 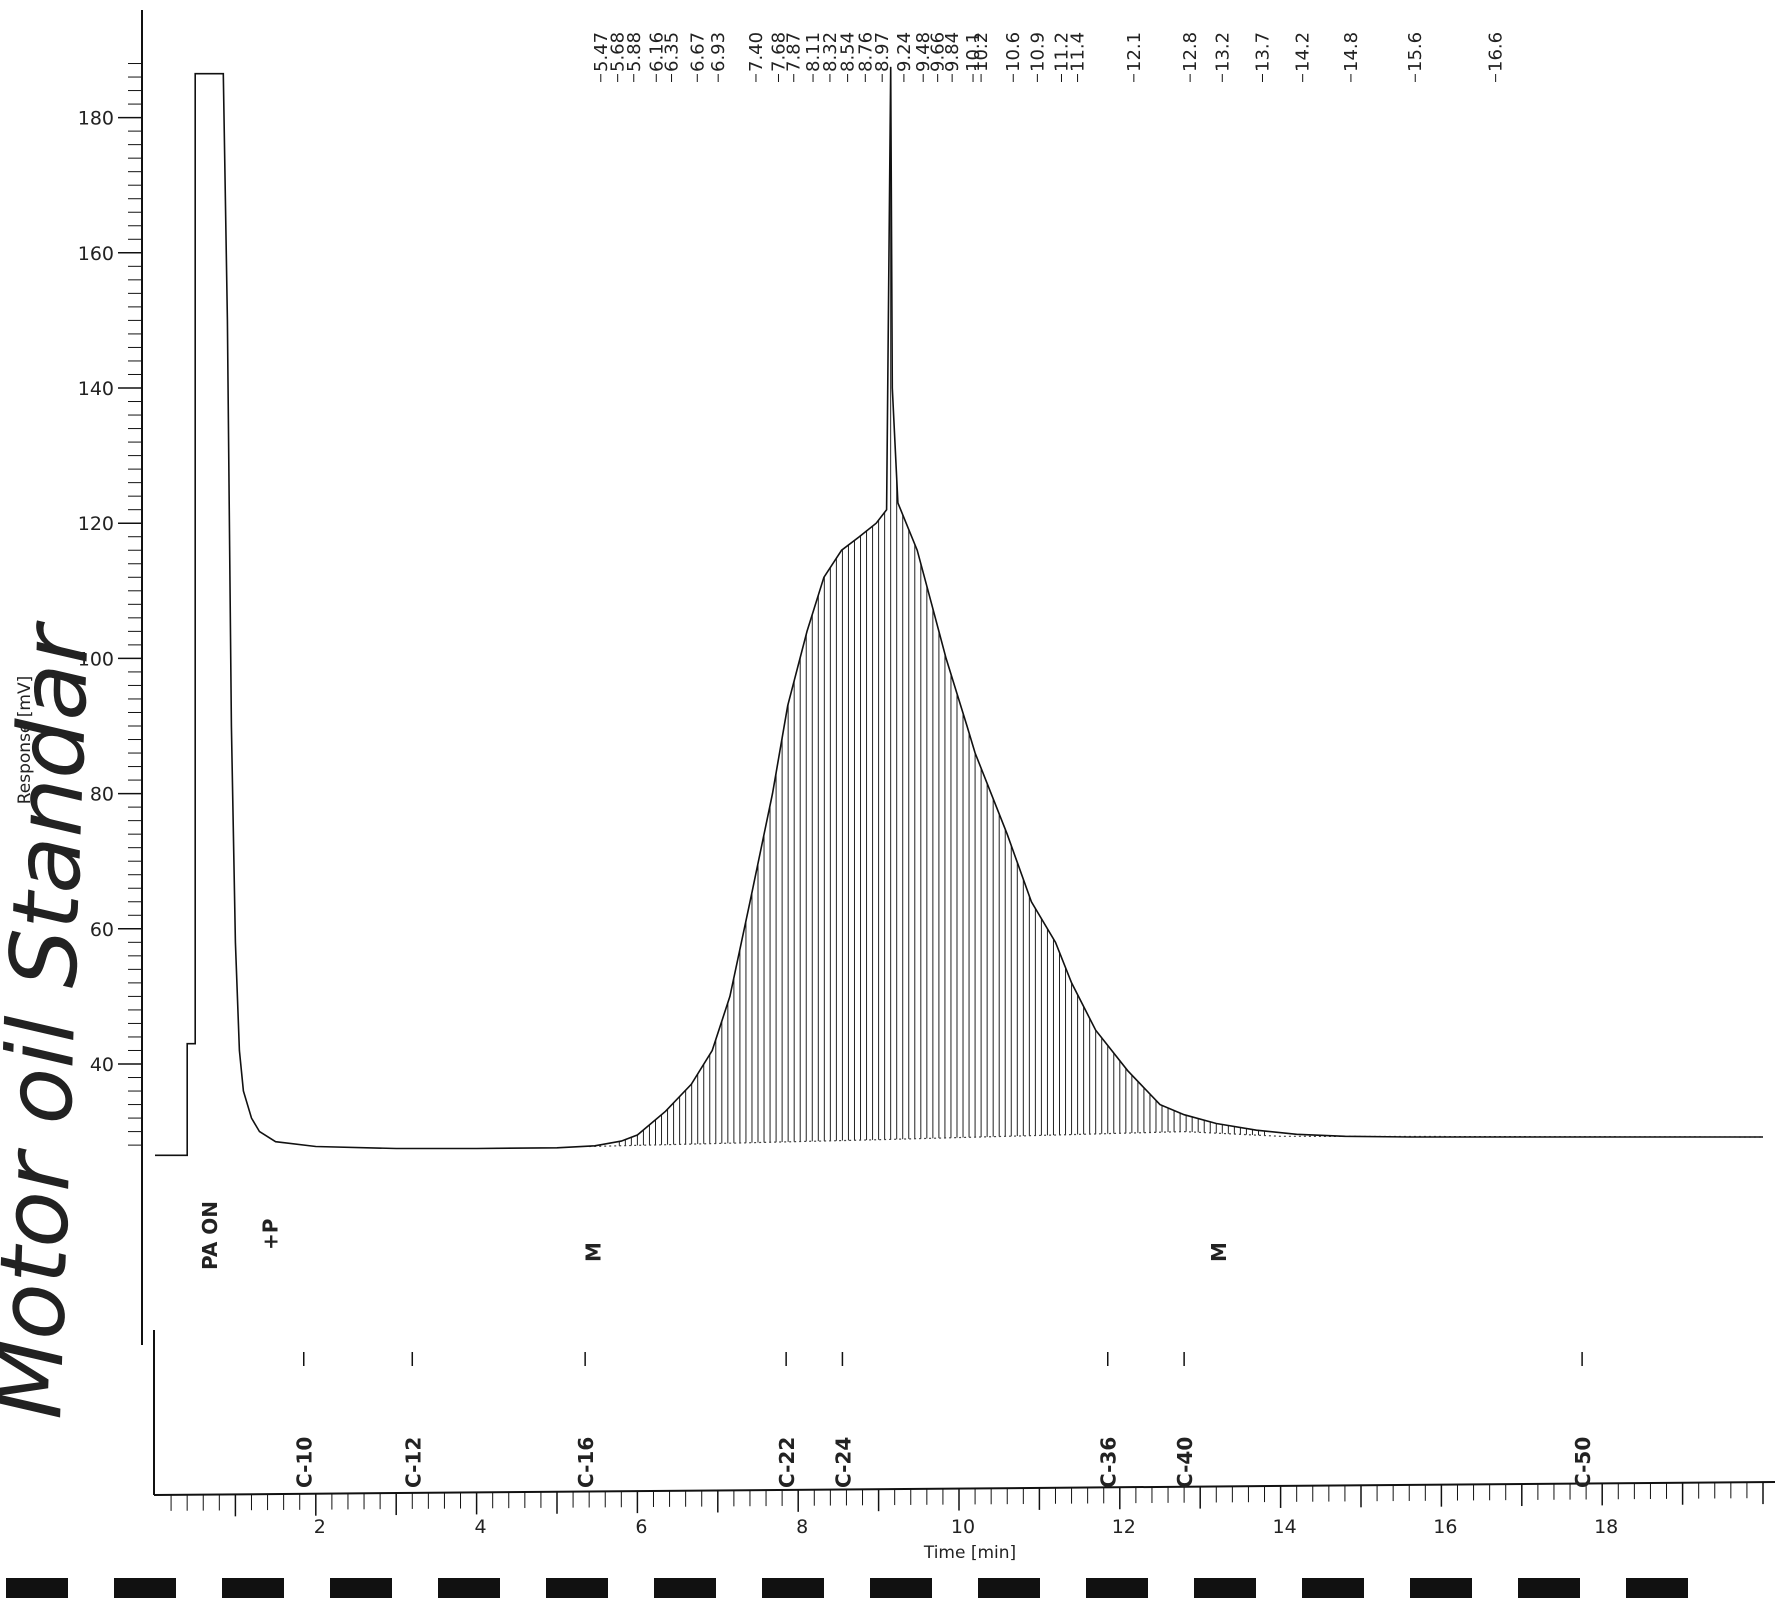 I want to click on peak-label: 11.4, so click(x=1078, y=52).